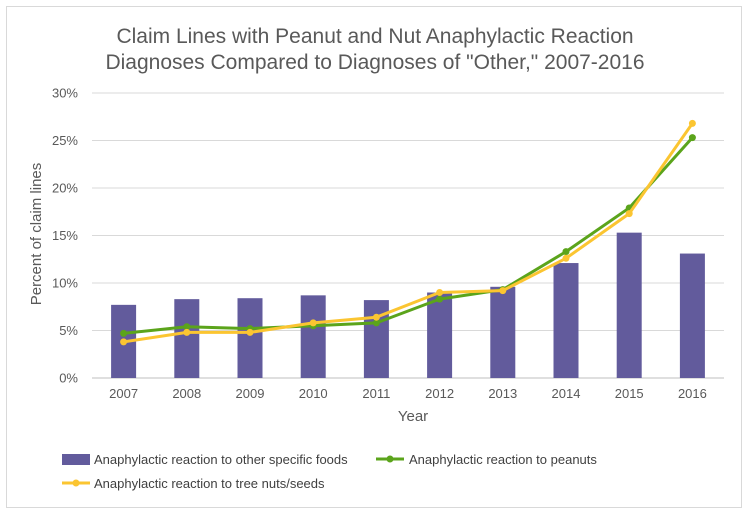 This screenshot has width=750, height=520. I want to click on legend-swatch, so click(76, 459).